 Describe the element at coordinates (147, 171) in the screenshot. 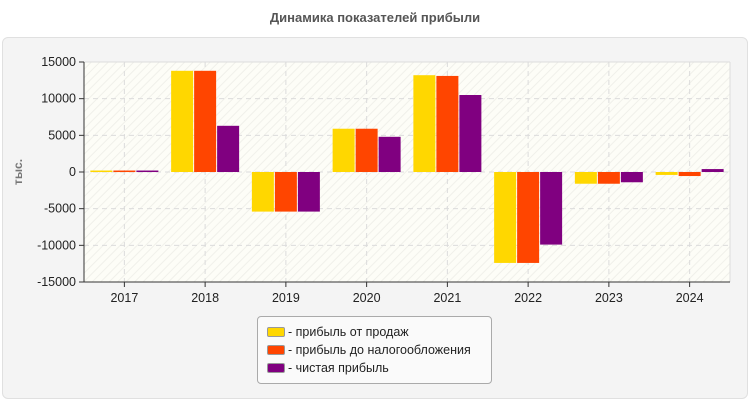

I see `bar-2017-s2` at that location.